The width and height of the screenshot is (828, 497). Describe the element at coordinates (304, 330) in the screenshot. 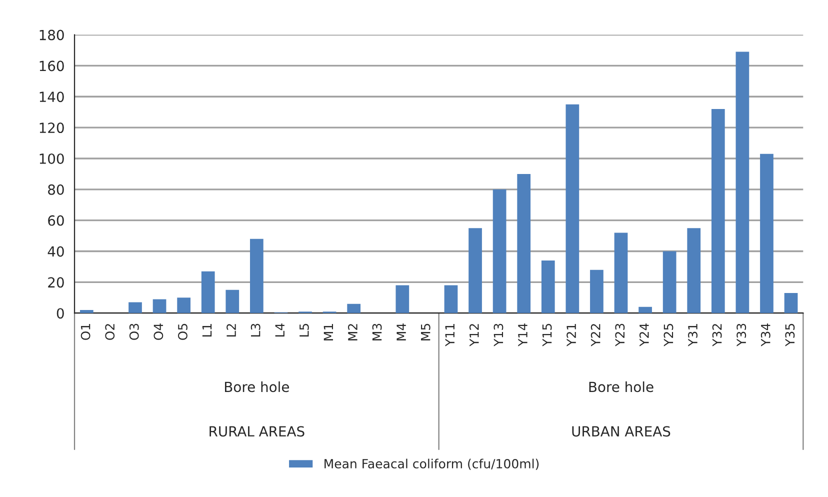

I see `x-tick-label: L5` at that location.